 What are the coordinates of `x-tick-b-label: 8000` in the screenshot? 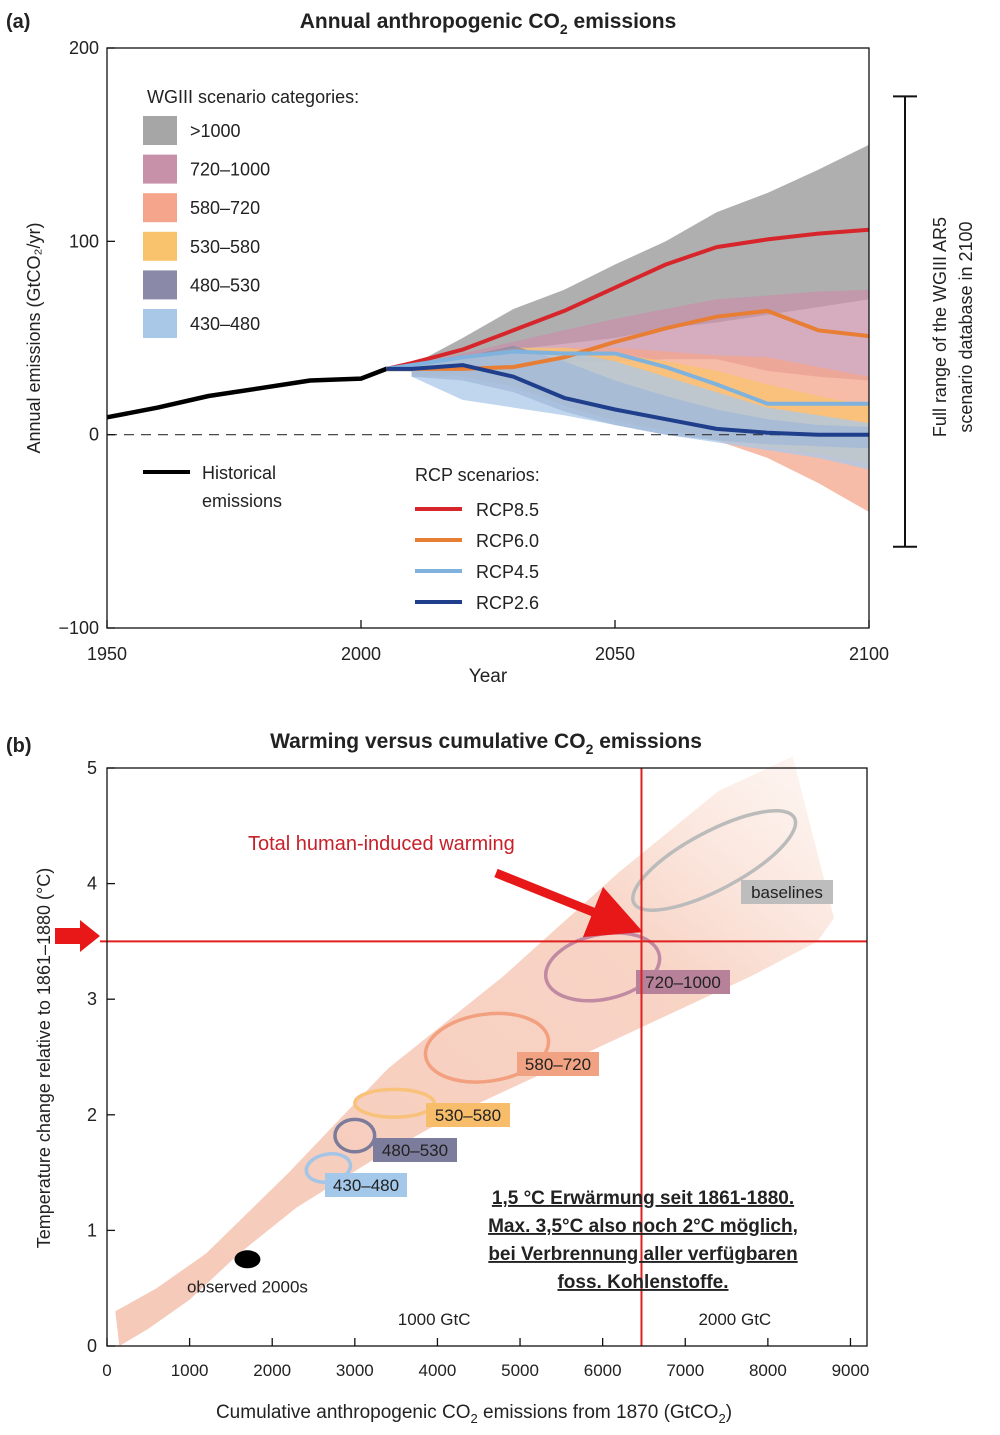 It's located at (768, 1370).